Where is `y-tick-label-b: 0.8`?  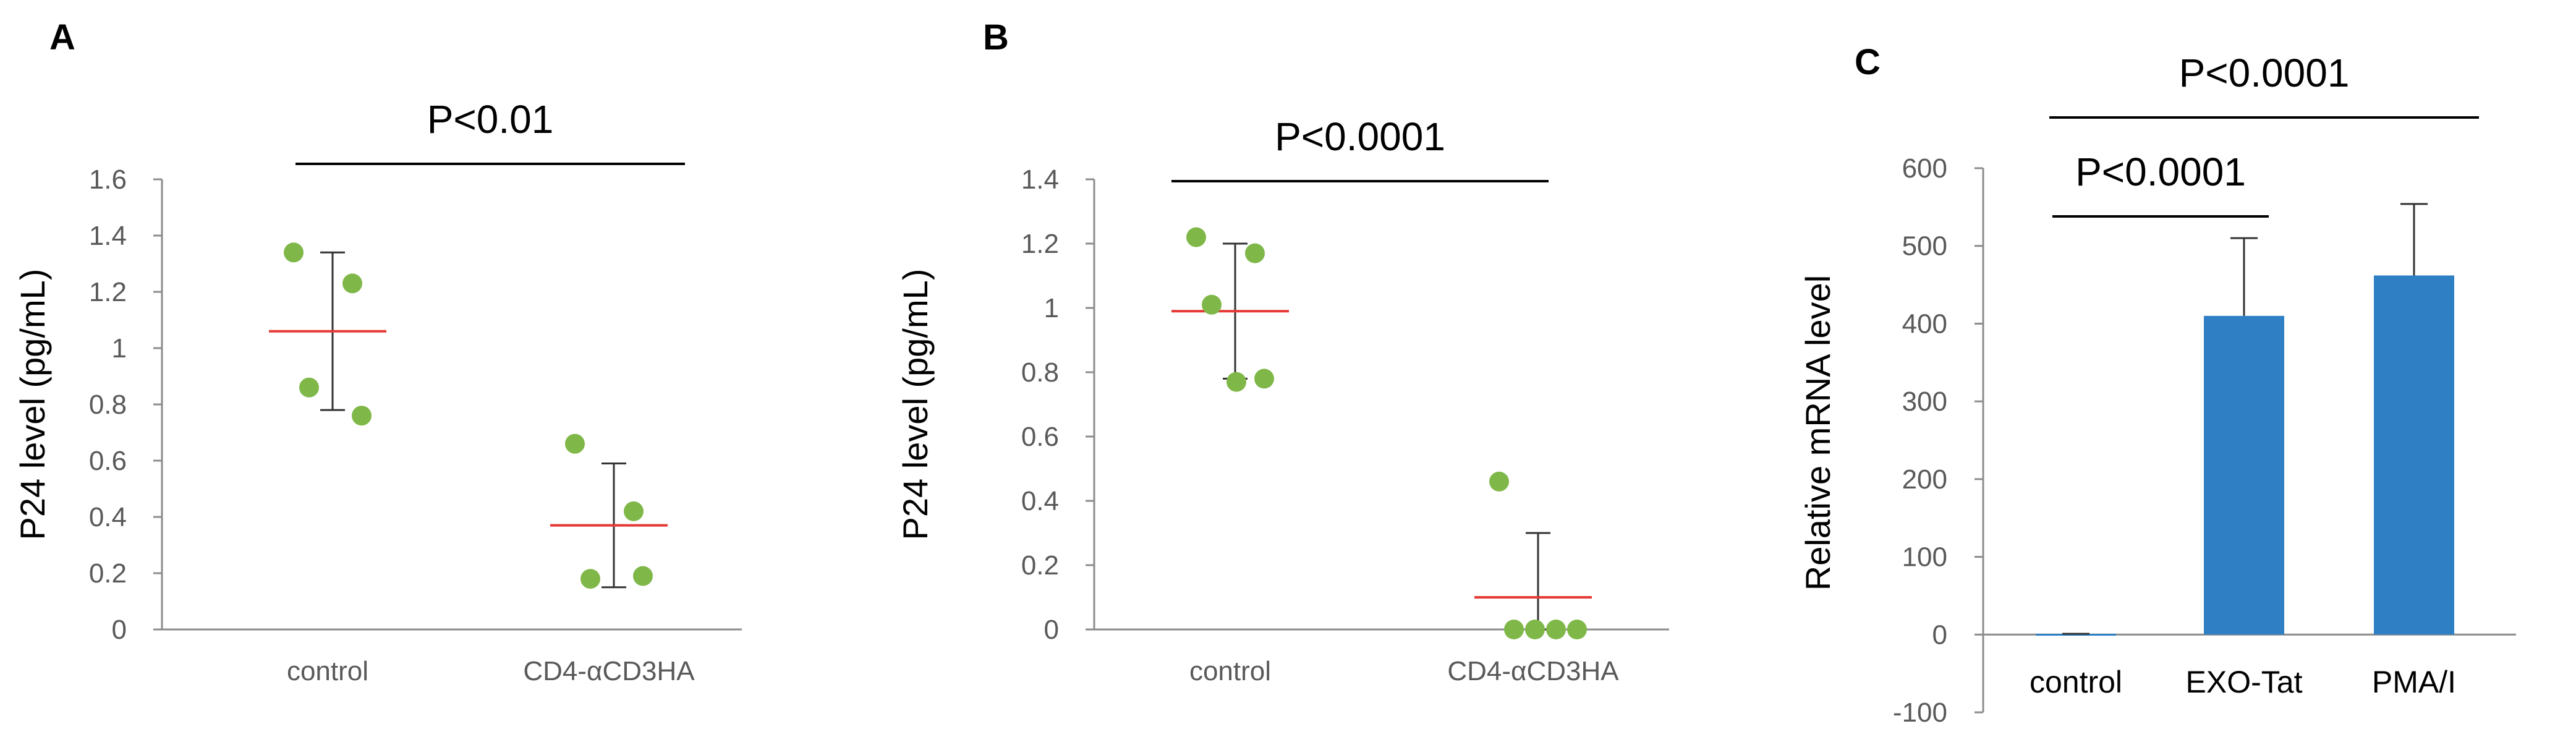
y-tick-label-b: 0.8 is located at coordinates (1040, 372).